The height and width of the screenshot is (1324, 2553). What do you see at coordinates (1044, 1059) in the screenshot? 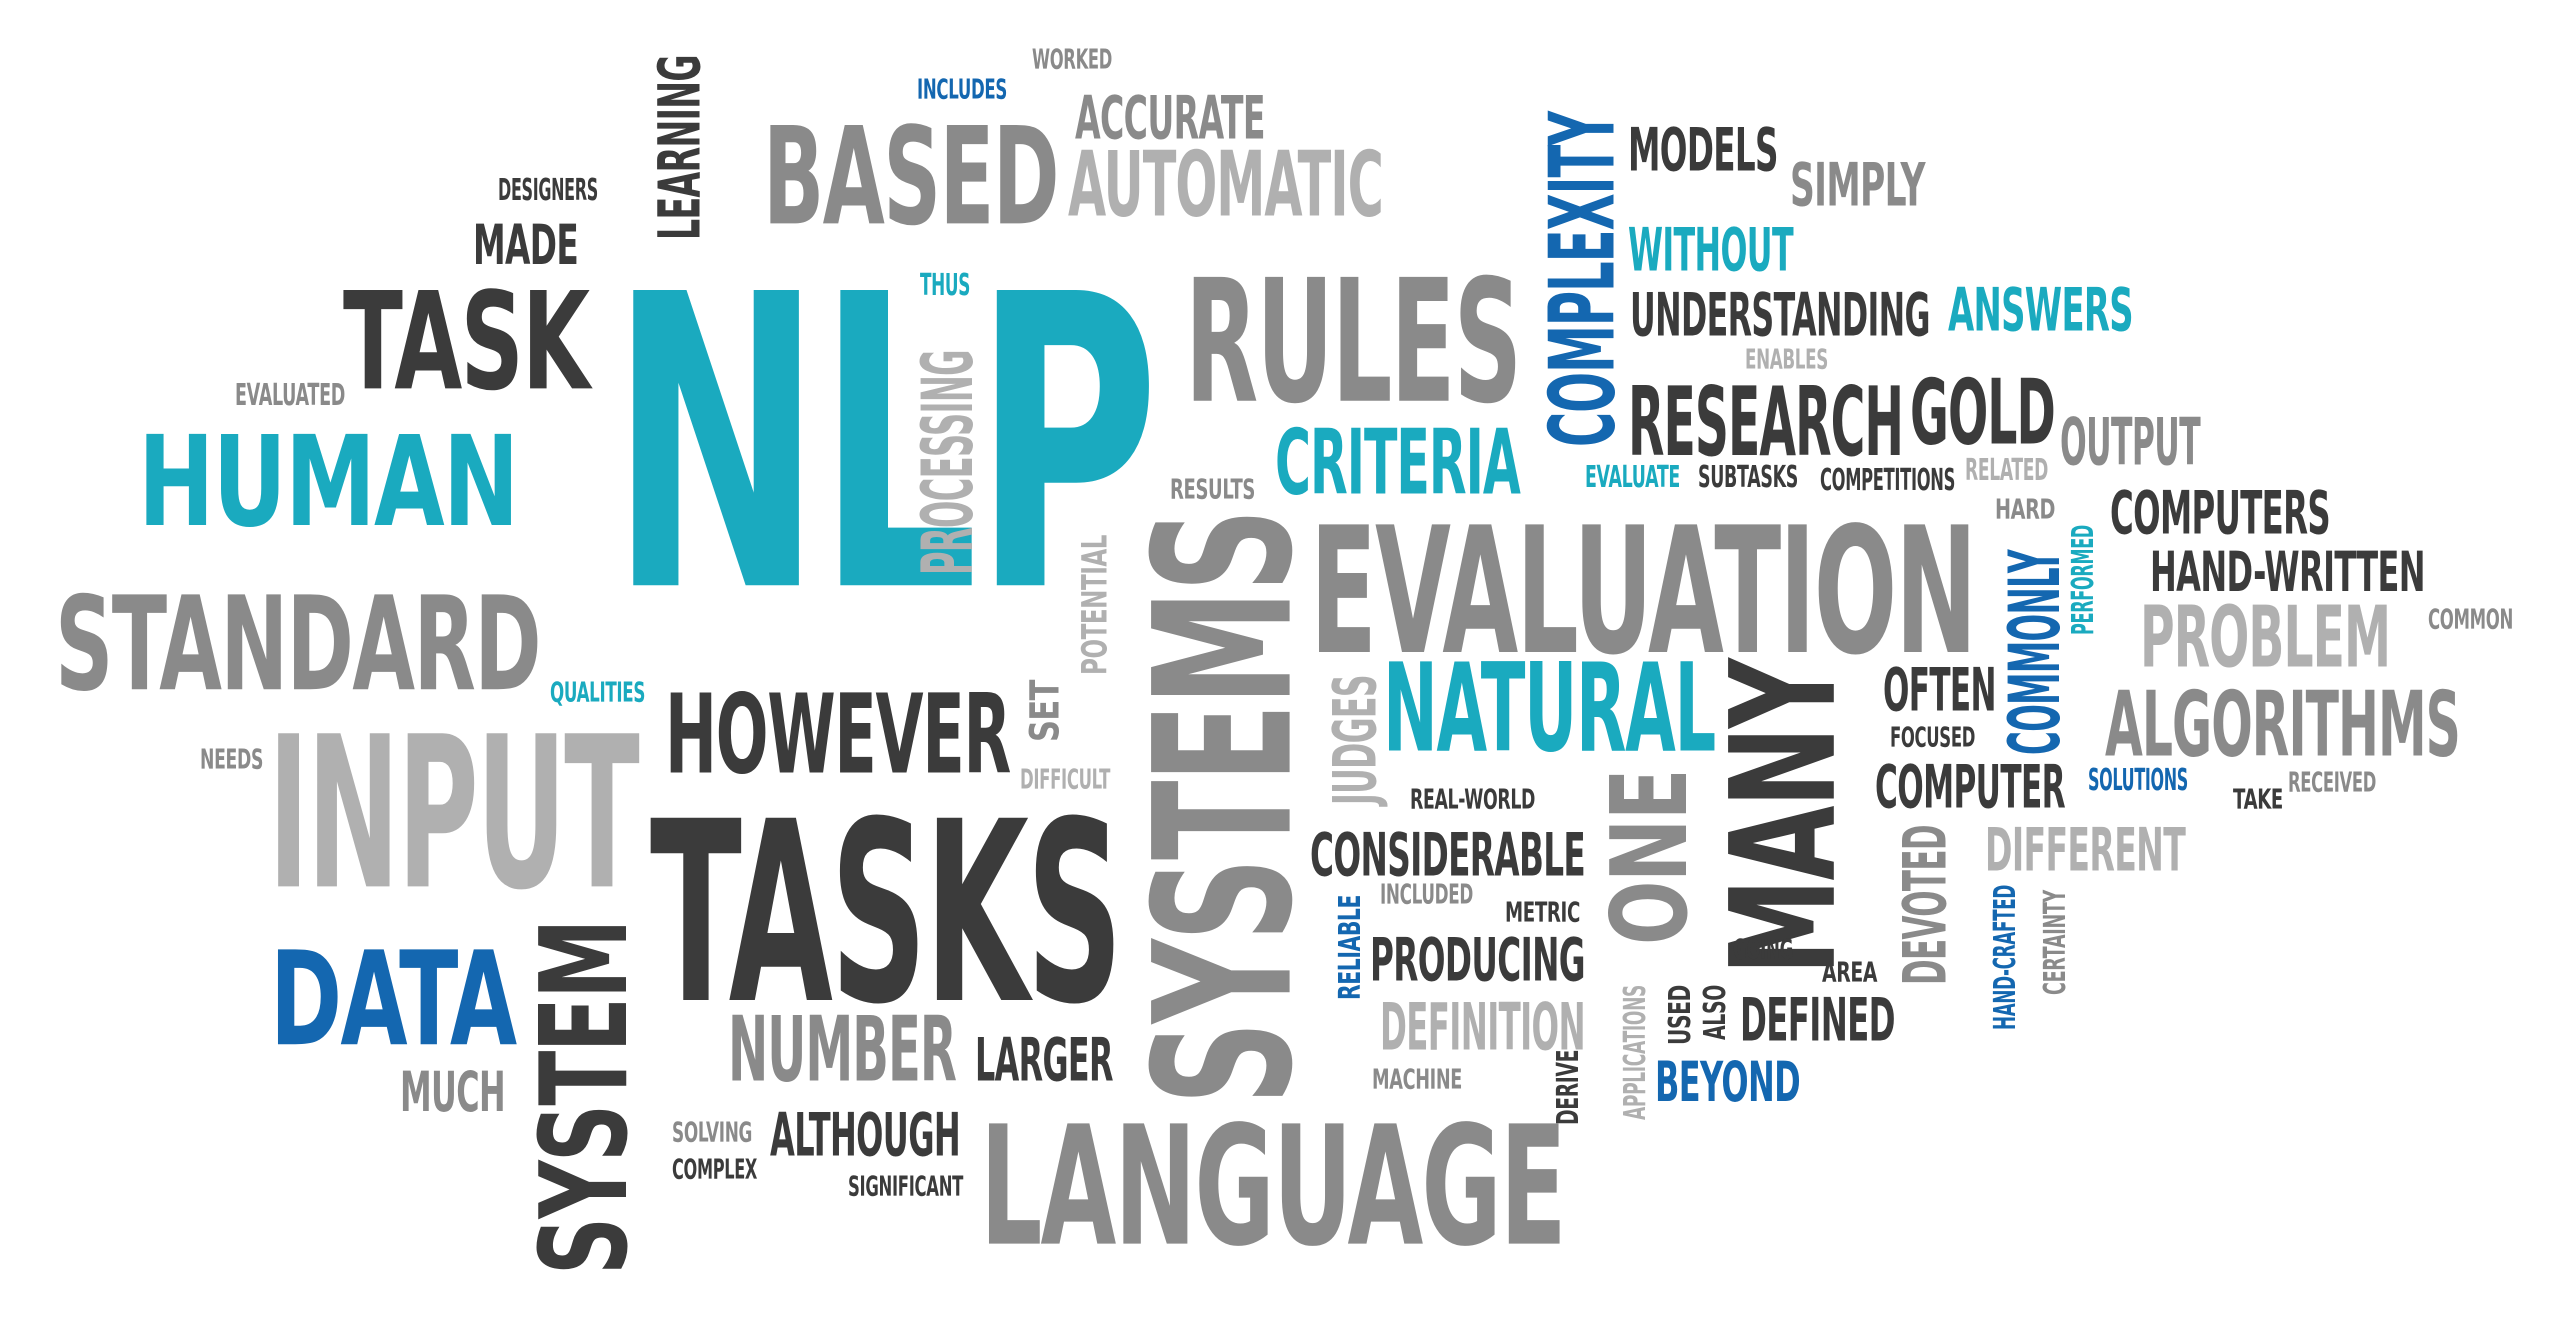
I see `word-larger: LARGER` at bounding box center [1044, 1059].